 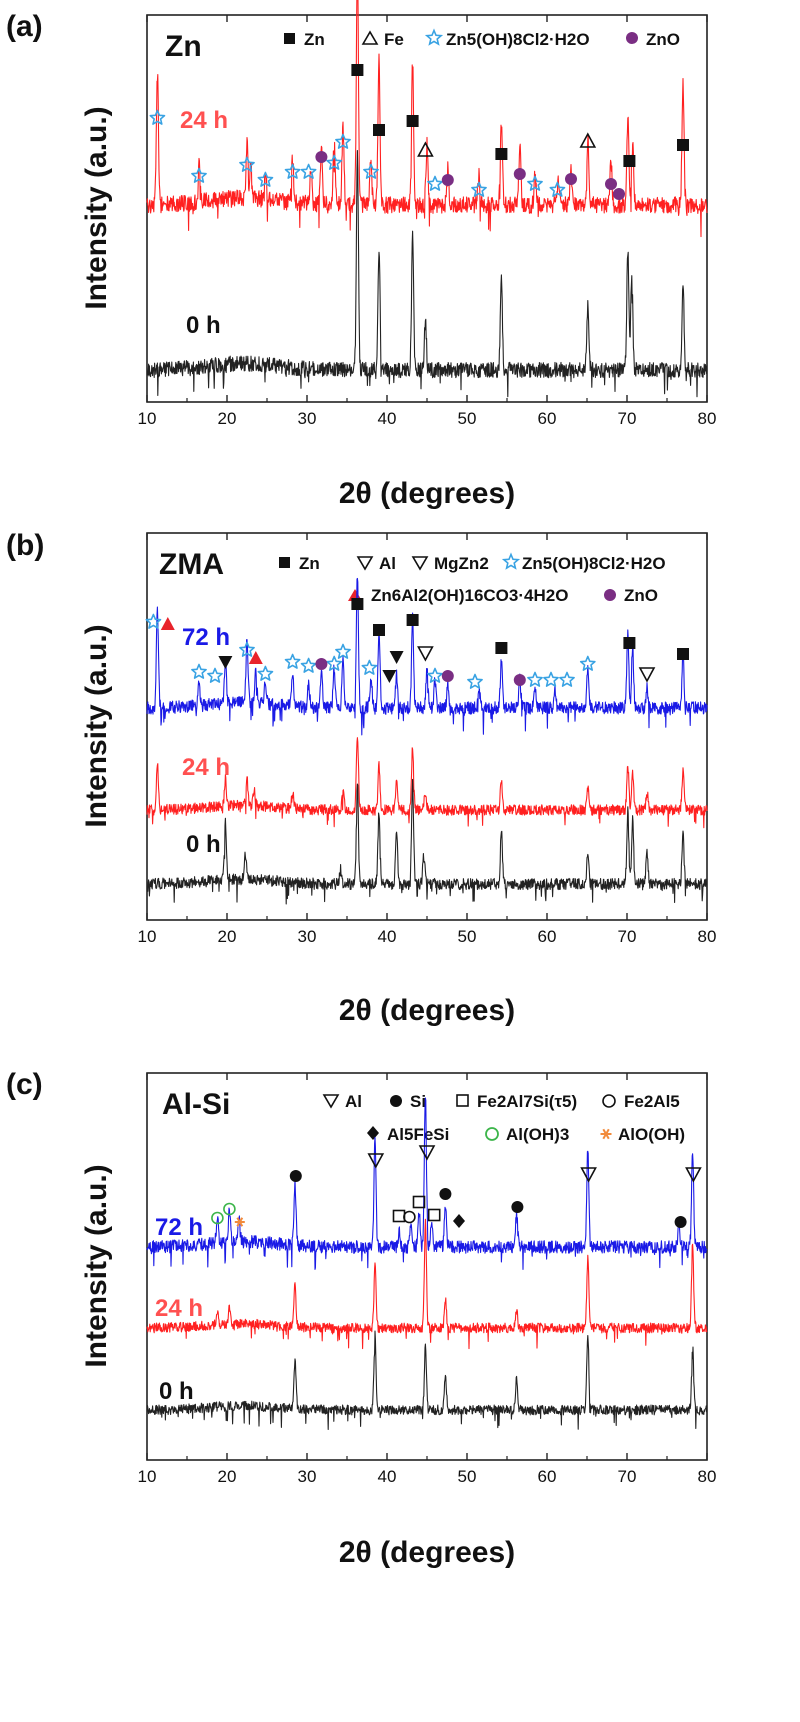 What do you see at coordinates (427, 841) in the screenshot?
I see `series-trace-0h` at bounding box center [427, 841].